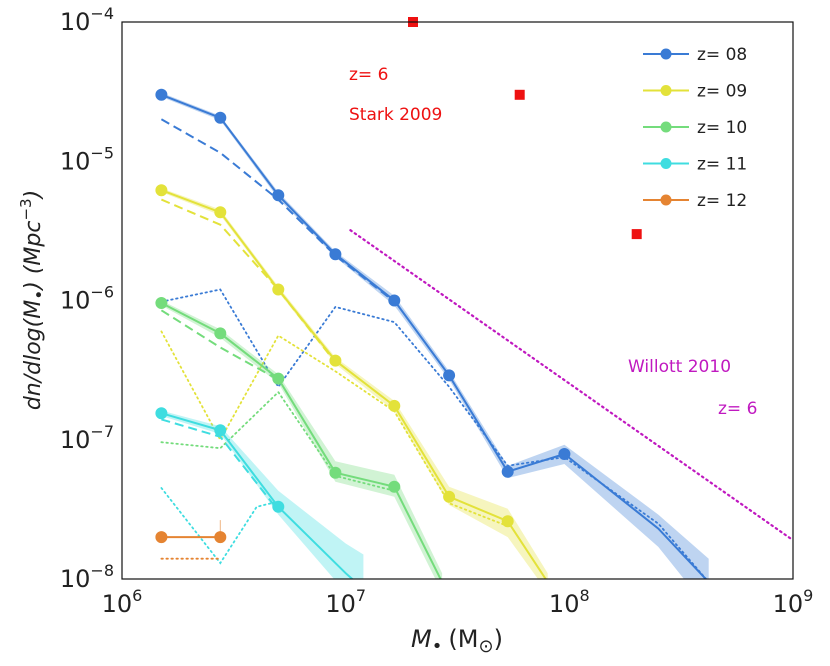  I want to click on series-10-line, so click(301, 440).